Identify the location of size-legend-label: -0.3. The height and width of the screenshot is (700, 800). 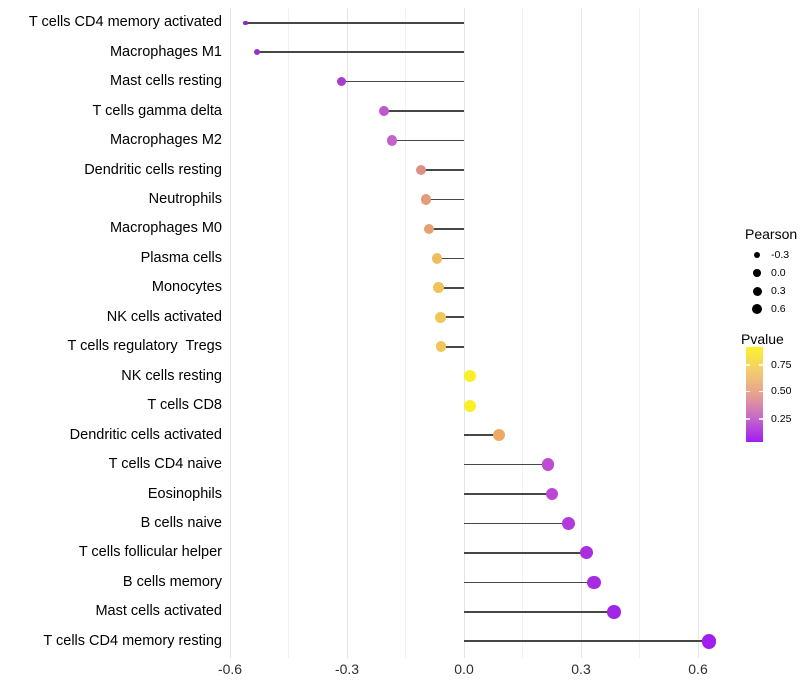
(780, 254).